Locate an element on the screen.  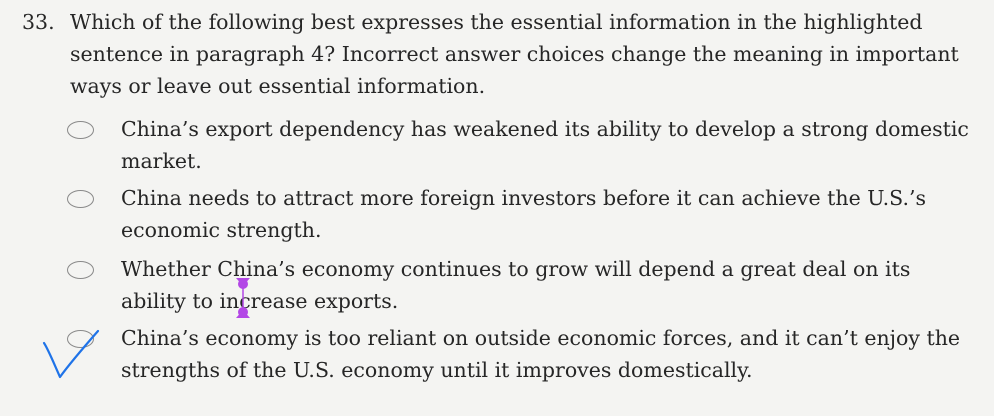
question-number: 33. is located at coordinates (38, 22).